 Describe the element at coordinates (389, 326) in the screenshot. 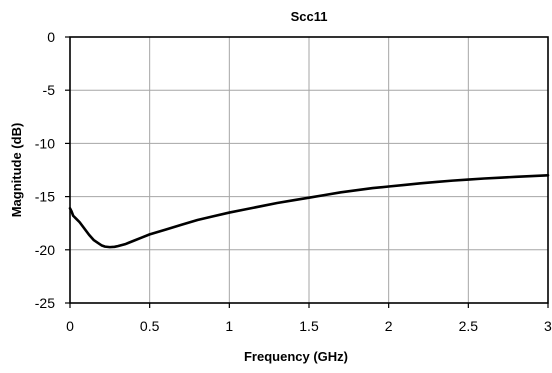

I see `x-tick-label: 2` at that location.